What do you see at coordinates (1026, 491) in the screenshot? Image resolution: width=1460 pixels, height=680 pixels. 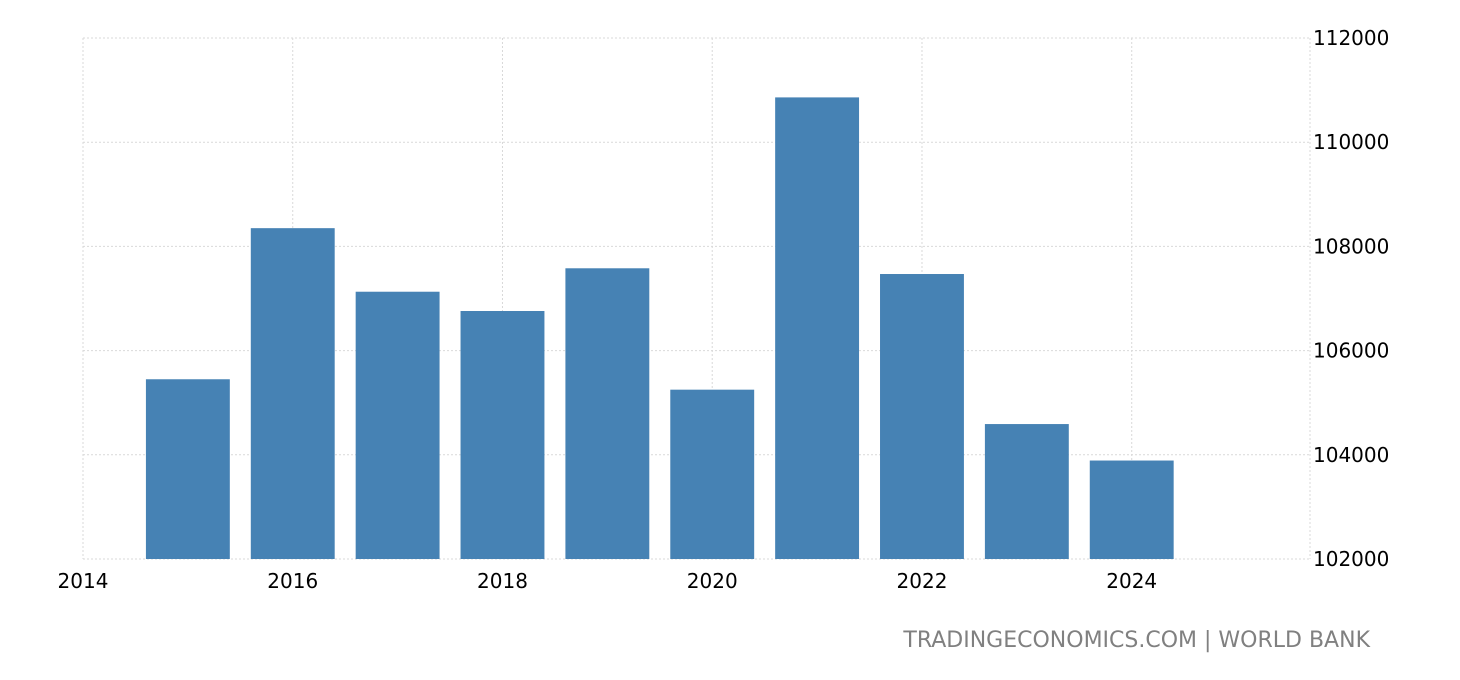 I see `bar-2023` at bounding box center [1026, 491].